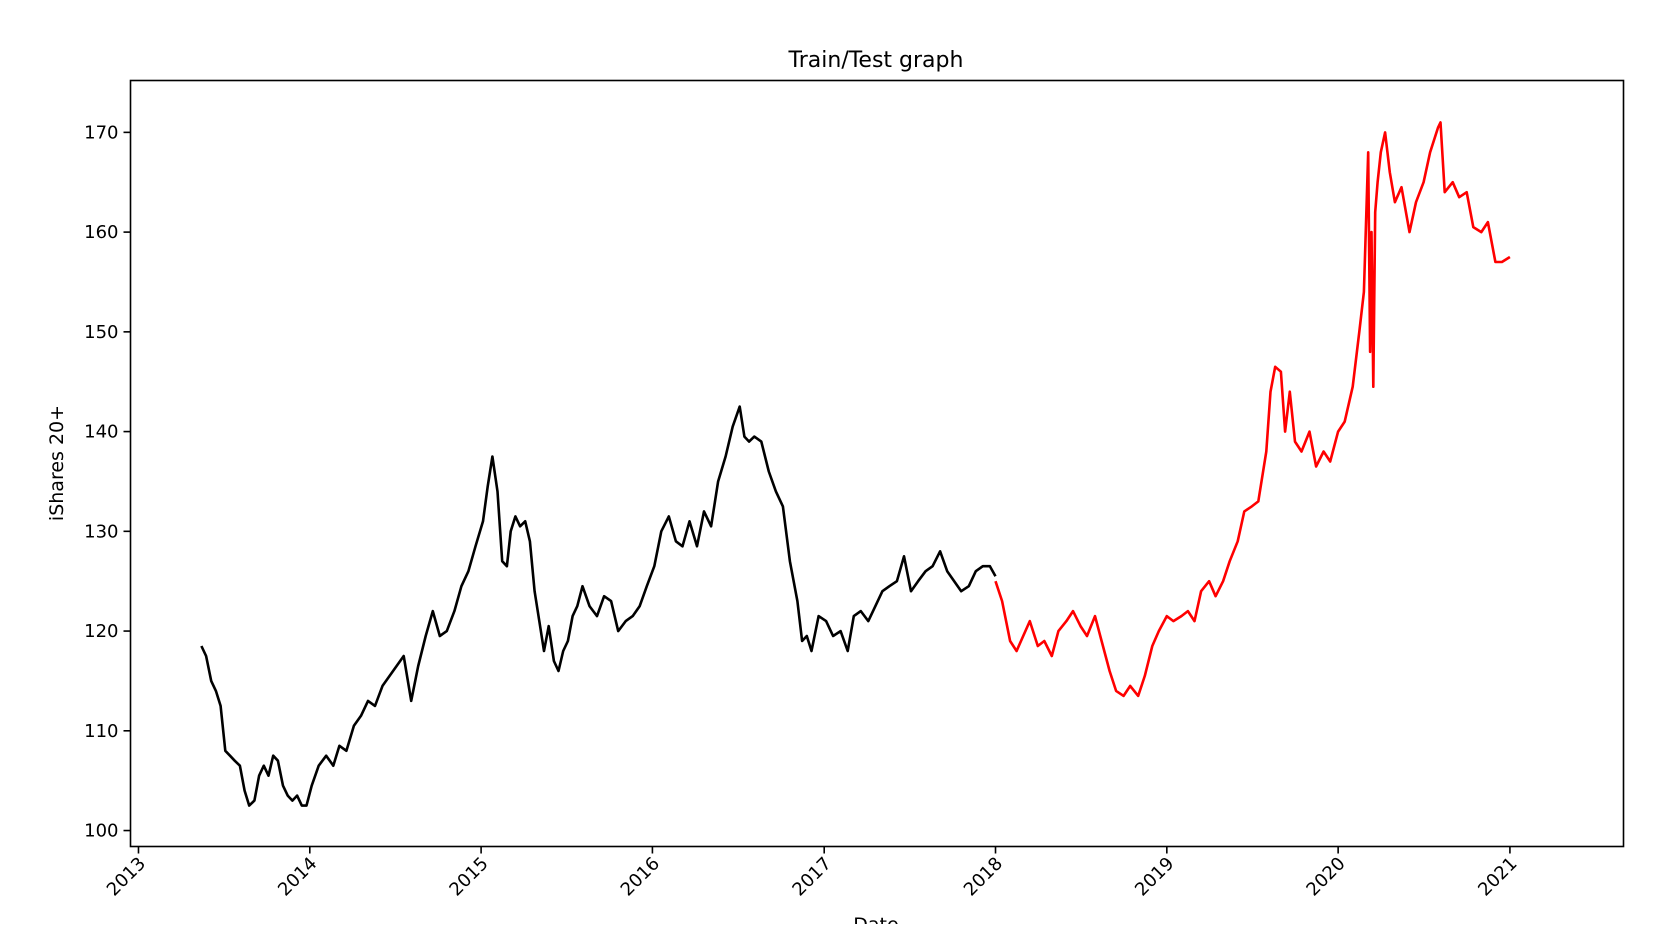 This screenshot has height=929, width=1662. What do you see at coordinates (875, 919) in the screenshot?
I see `x-axis-label: Date` at bounding box center [875, 919].